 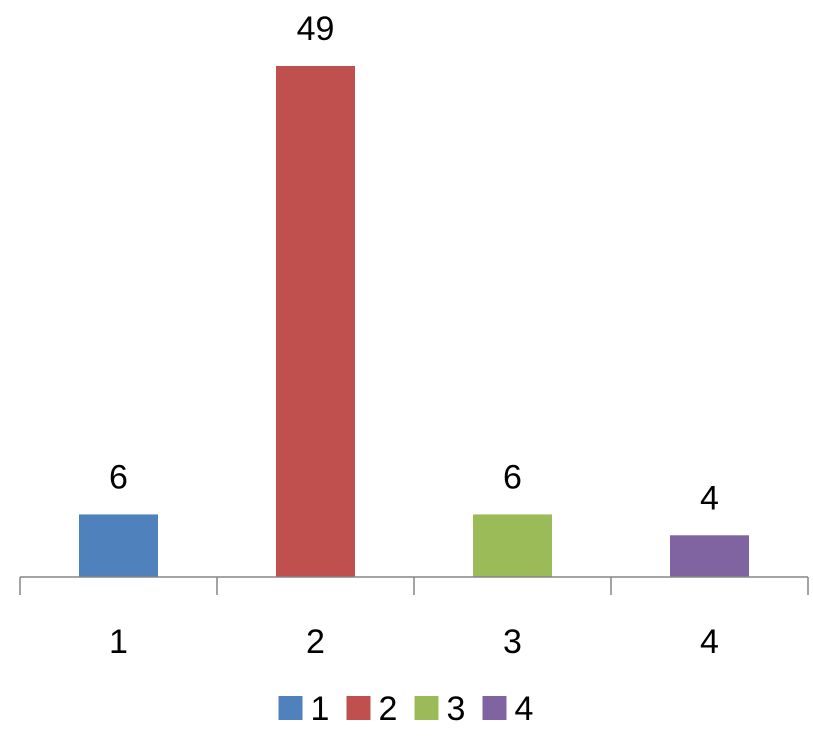 I want to click on x-tick-label-3: 3, so click(x=512, y=642).